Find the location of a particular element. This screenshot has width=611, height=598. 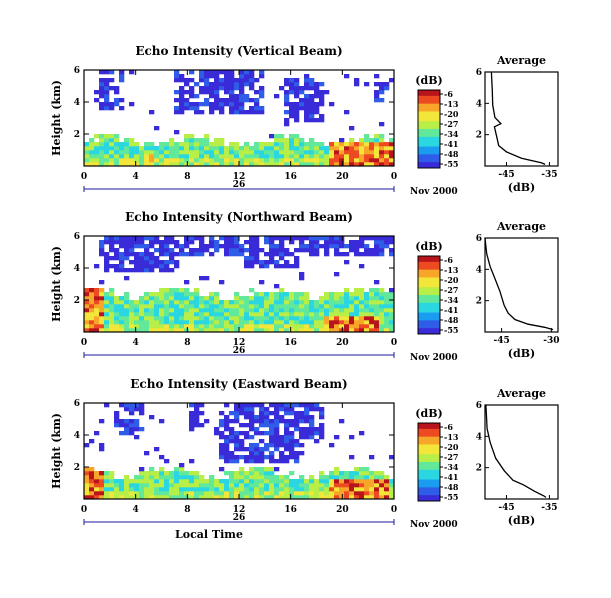

y-axis-label: Height (km) is located at coordinates (56, 284).